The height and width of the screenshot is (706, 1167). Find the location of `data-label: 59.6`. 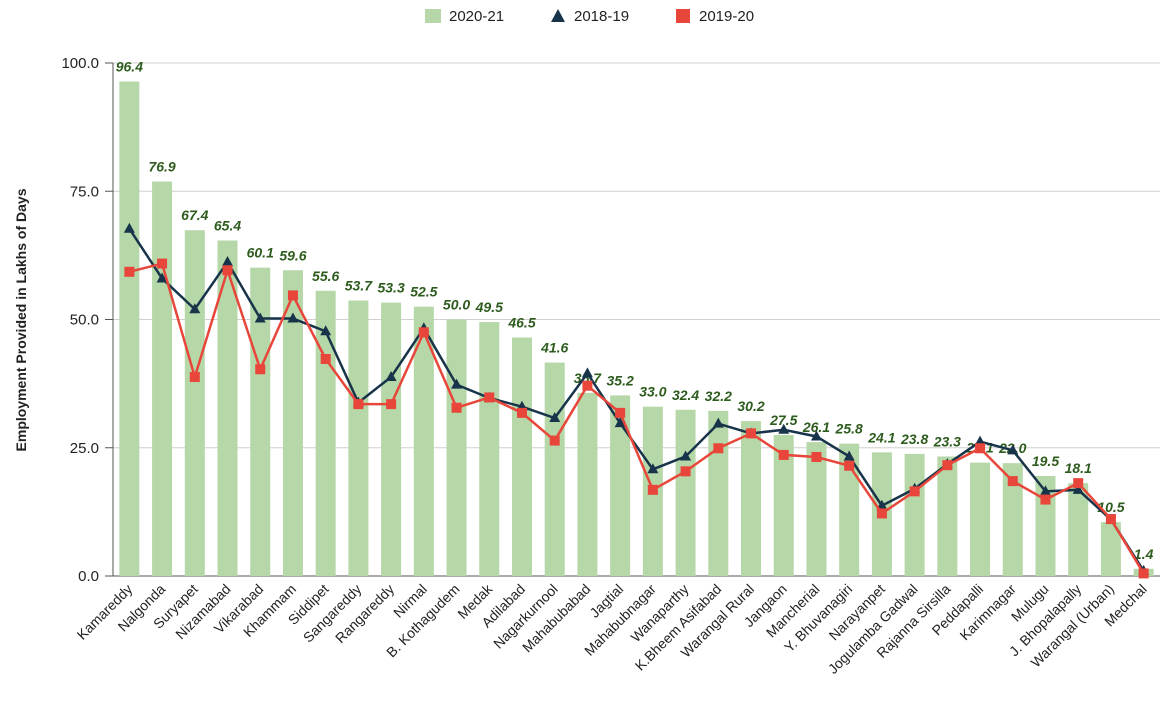

data-label: 59.6 is located at coordinates (292, 255).